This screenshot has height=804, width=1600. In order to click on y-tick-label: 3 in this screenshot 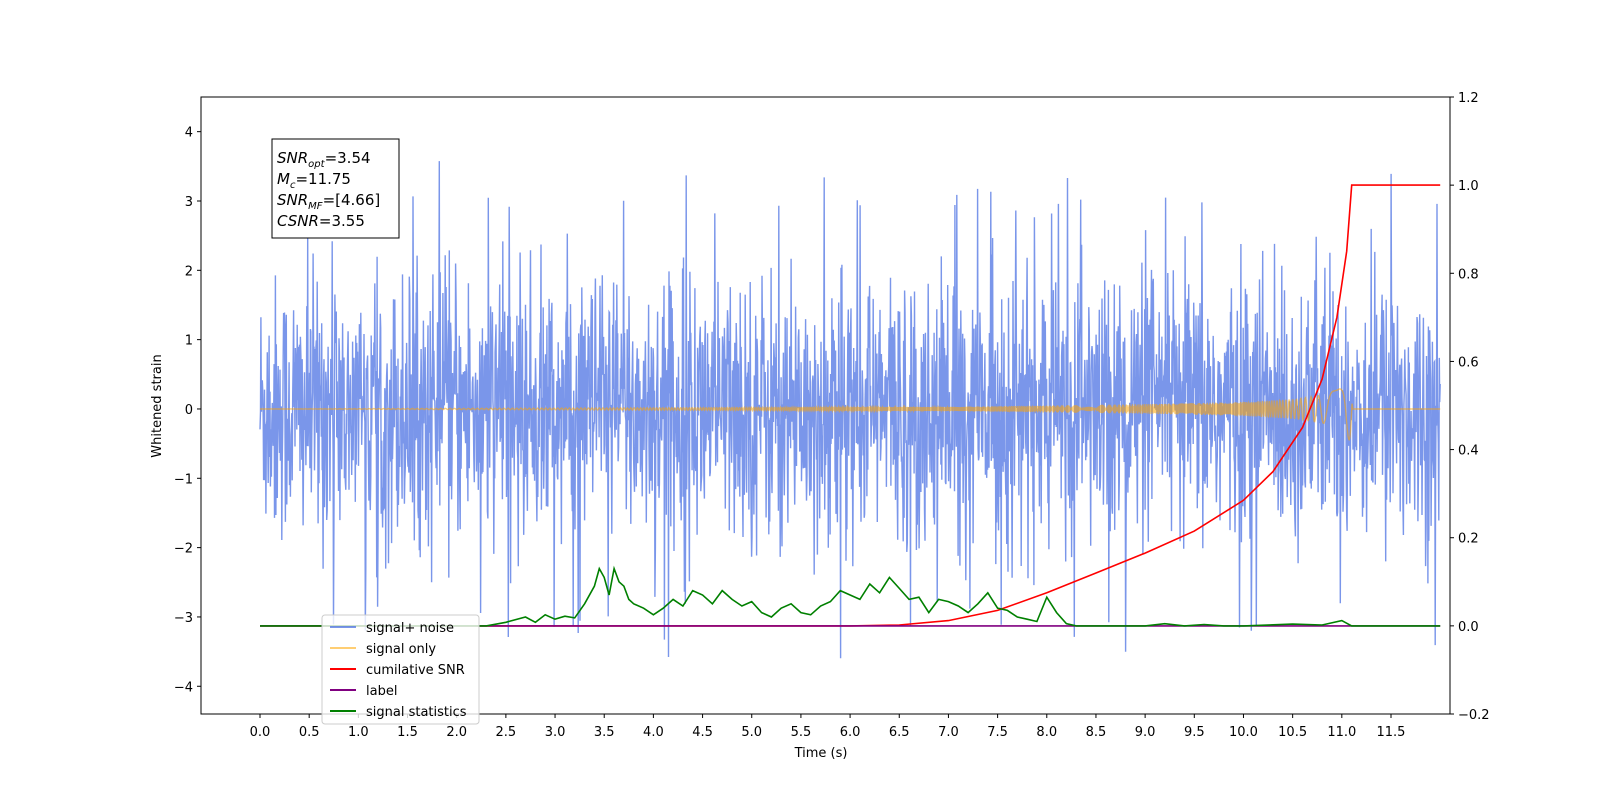, I will do `click(189, 202)`.